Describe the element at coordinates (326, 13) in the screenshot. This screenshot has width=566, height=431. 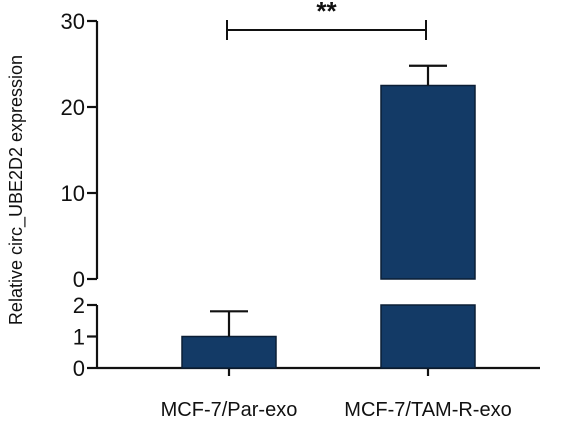
I see `significance-label: **` at that location.